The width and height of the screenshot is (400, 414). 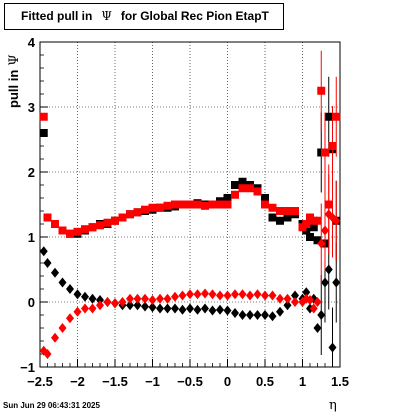 What do you see at coordinates (27, 367) in the screenshot?
I see `y-tick-label: −1` at bounding box center [27, 367].